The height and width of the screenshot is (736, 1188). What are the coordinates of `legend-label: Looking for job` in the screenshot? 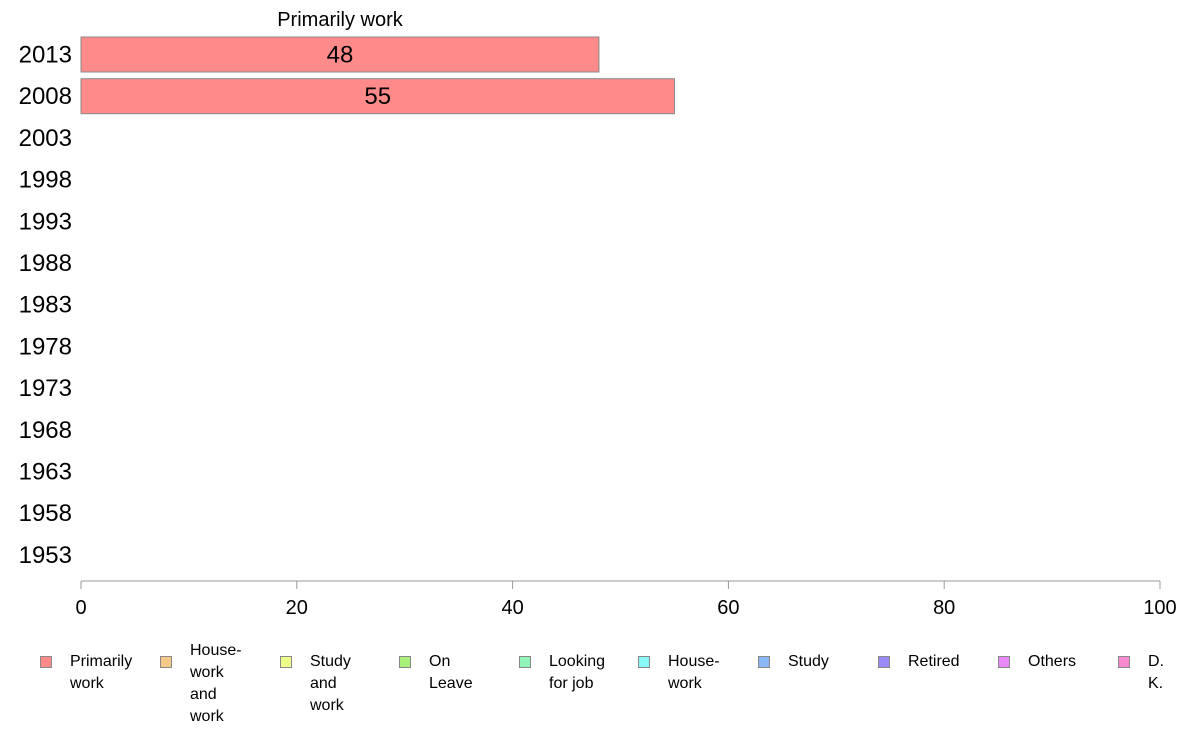 It's located at (577, 672).